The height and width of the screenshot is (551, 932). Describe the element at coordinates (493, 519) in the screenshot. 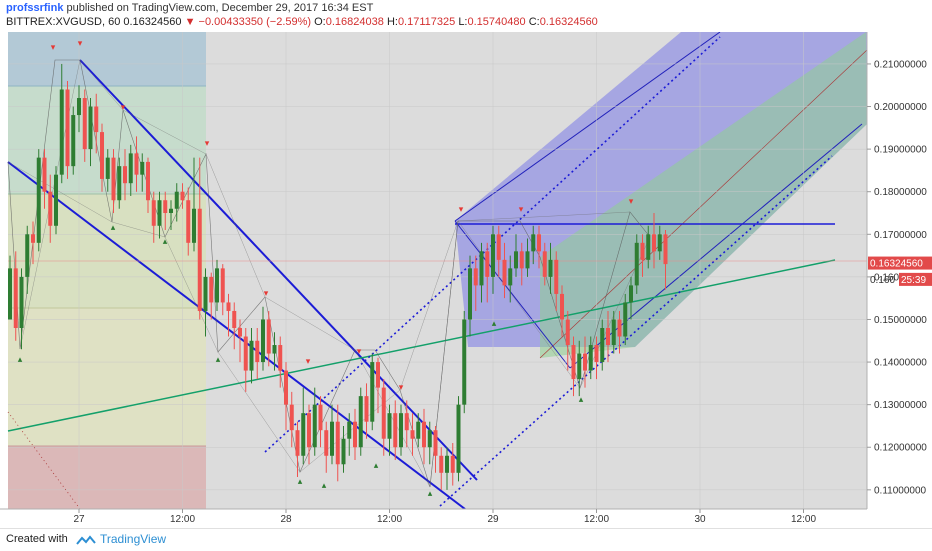

I see `x-tick-label: 29` at that location.